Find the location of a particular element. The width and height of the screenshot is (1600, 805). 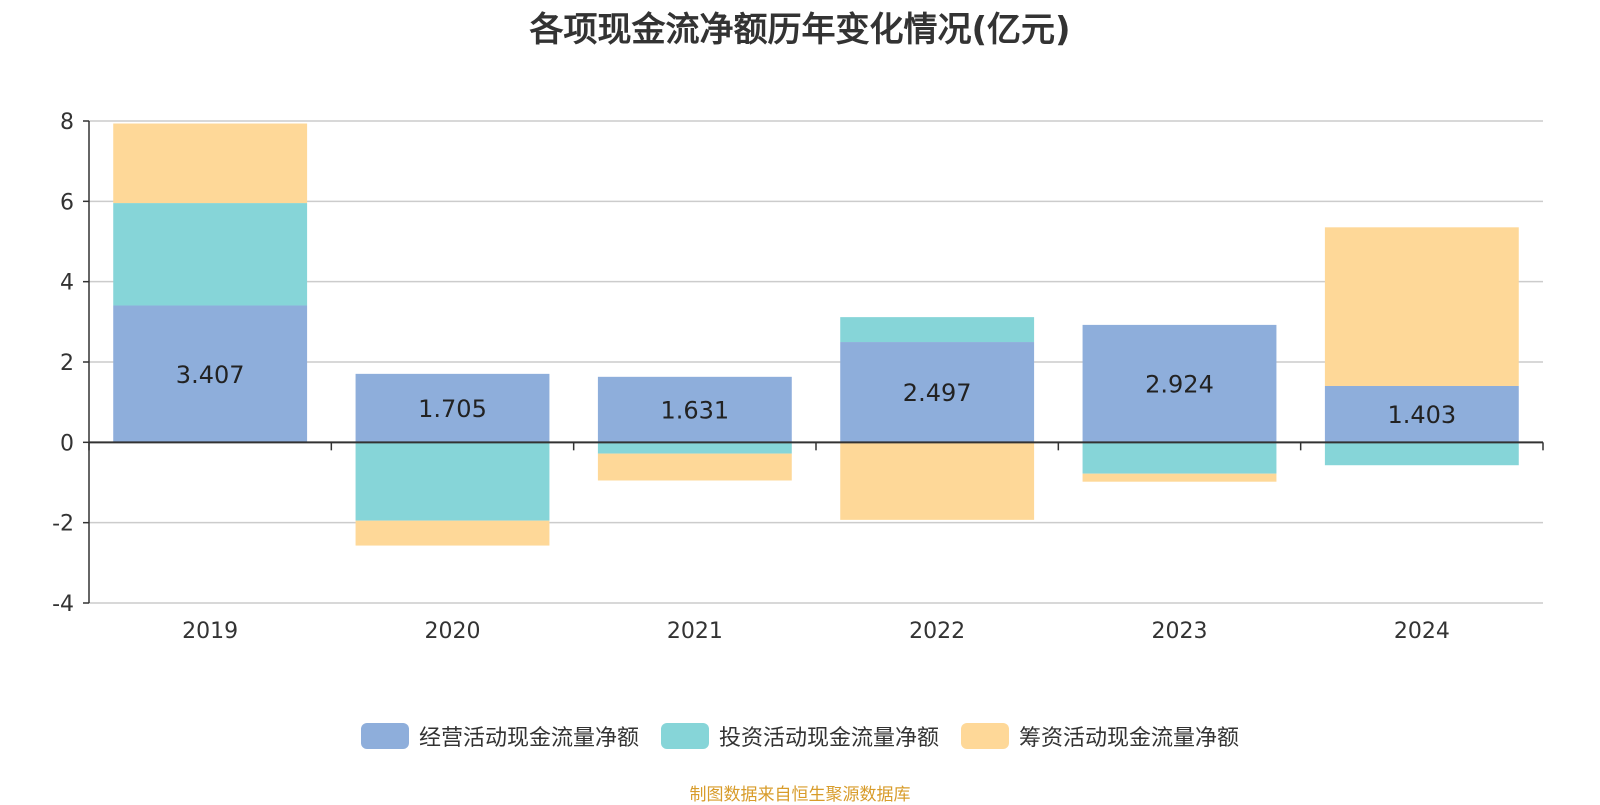

data-label-2022: 2.497 is located at coordinates (937, 393).